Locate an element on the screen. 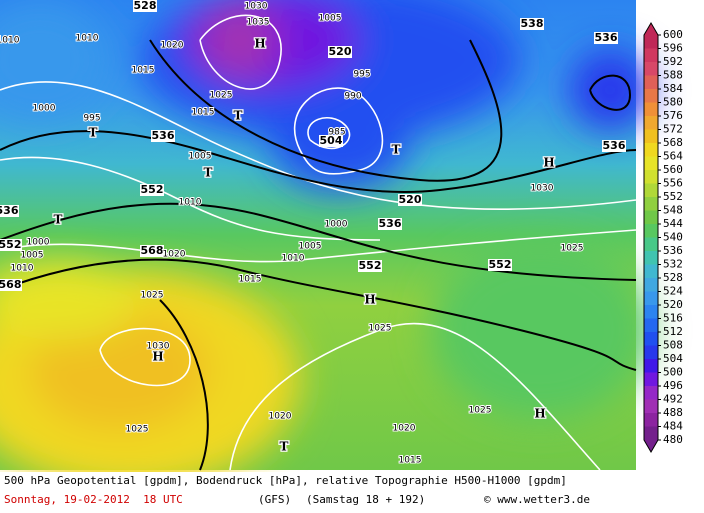  footer-site: © www.wetter3.de is located at coordinates (537, 499).